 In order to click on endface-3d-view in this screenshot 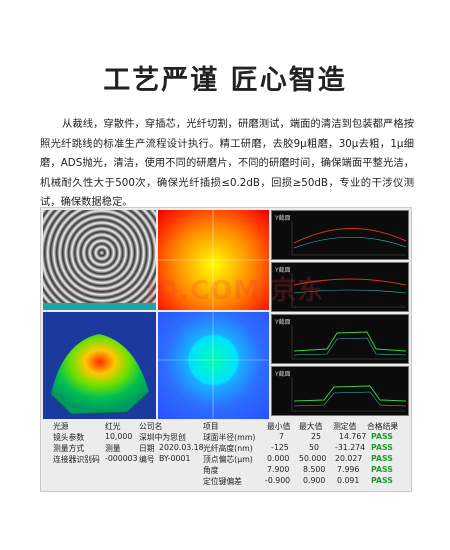, I will do `click(99, 365)`.